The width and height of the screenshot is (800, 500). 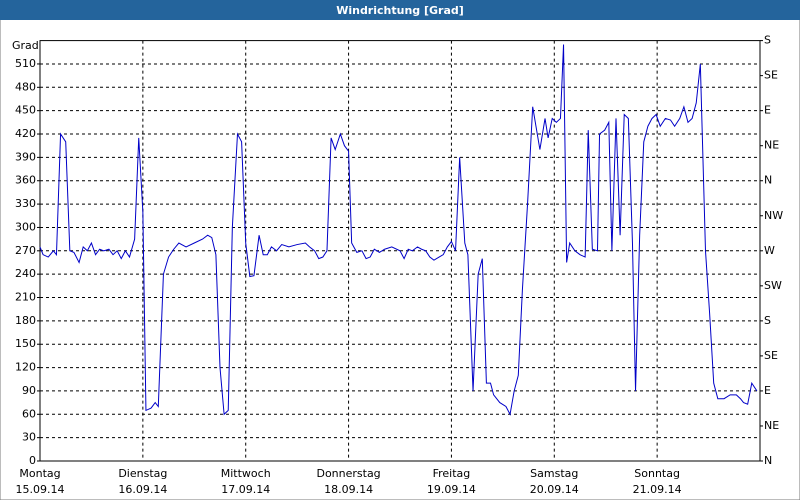 I want to click on x-tick-date: 17.09.14, so click(x=245, y=489).